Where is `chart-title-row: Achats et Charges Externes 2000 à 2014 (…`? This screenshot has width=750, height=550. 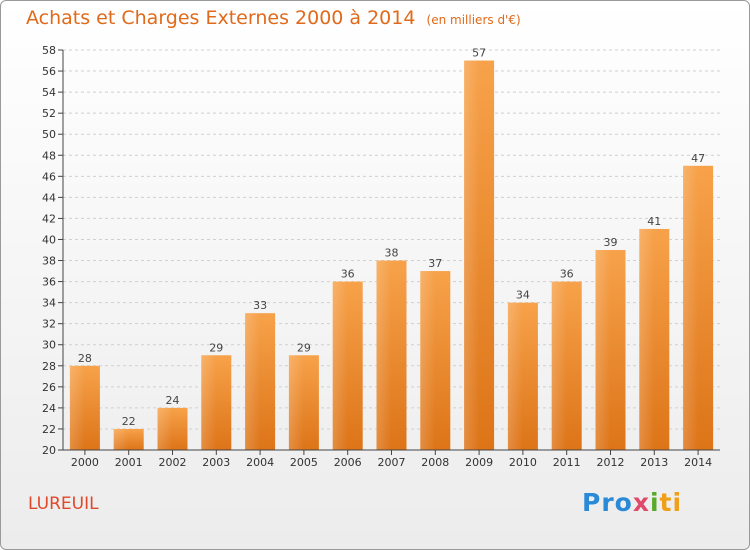
chart-title-row: Achats et Charges Externes 2000 à 2014 (… is located at coordinates (273, 18).